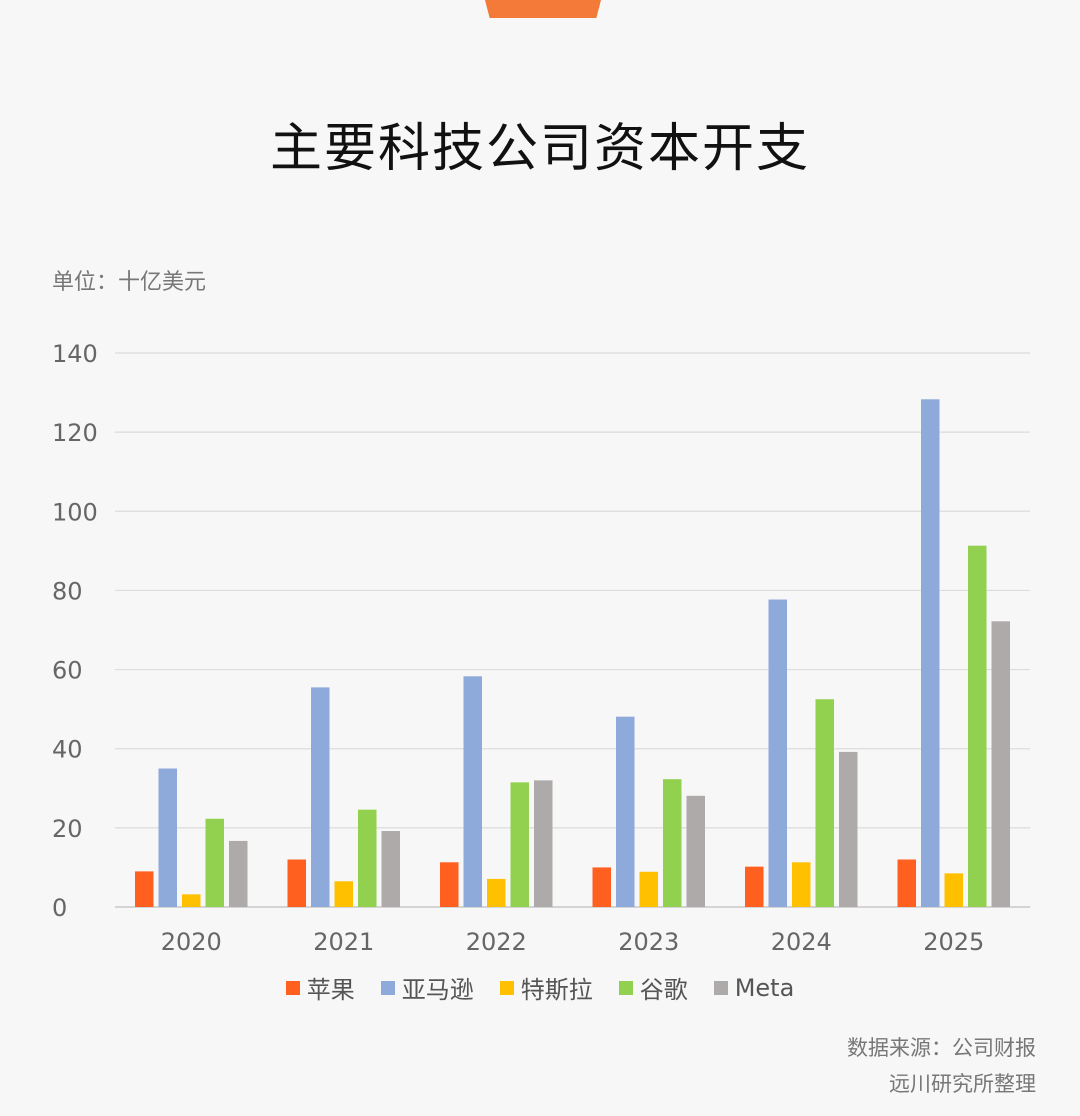 Image resolution: width=1080 pixels, height=1116 pixels. Describe the element at coordinates (801, 884) in the screenshot. I see `bar-特斯拉-2024` at that location.